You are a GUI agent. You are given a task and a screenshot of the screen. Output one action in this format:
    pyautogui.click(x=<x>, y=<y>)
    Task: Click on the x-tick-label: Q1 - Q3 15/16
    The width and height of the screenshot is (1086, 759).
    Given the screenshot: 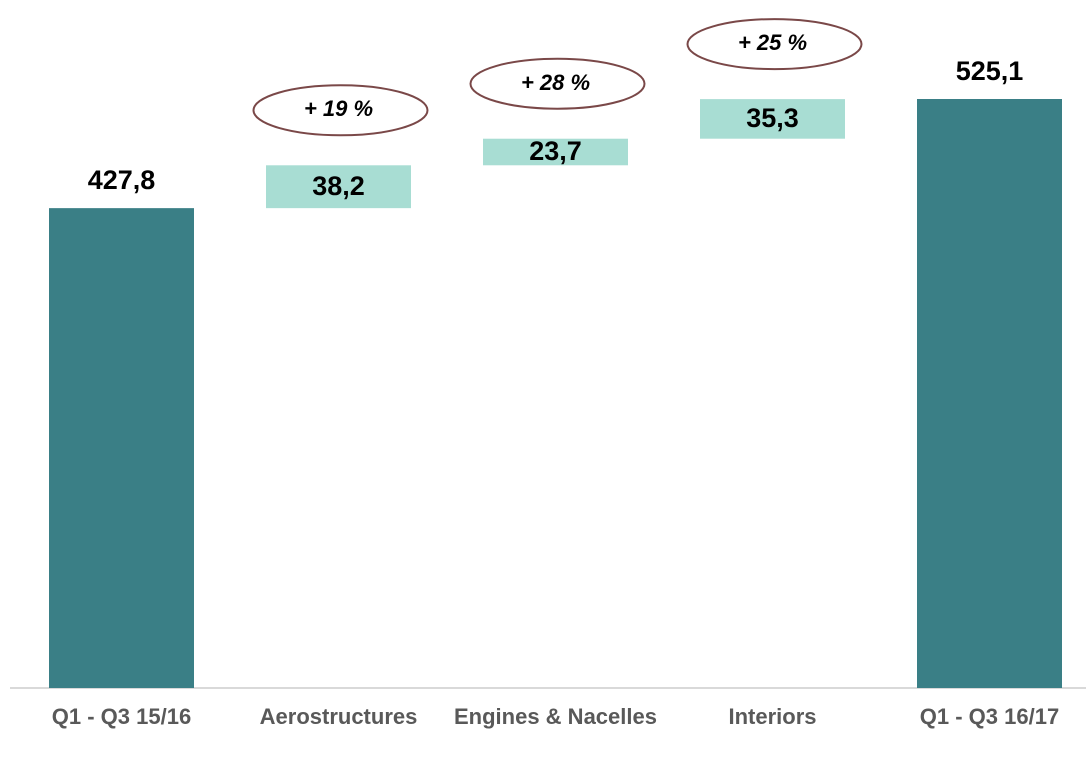 What is the action you would take?
    pyautogui.click(x=121, y=716)
    